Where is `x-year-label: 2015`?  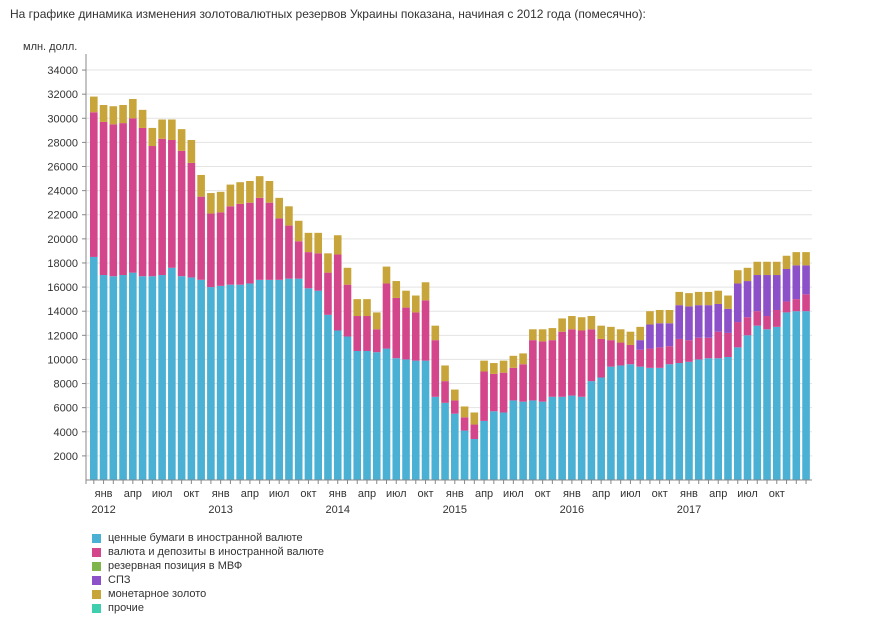
x-year-label: 2015 is located at coordinates (455, 510).